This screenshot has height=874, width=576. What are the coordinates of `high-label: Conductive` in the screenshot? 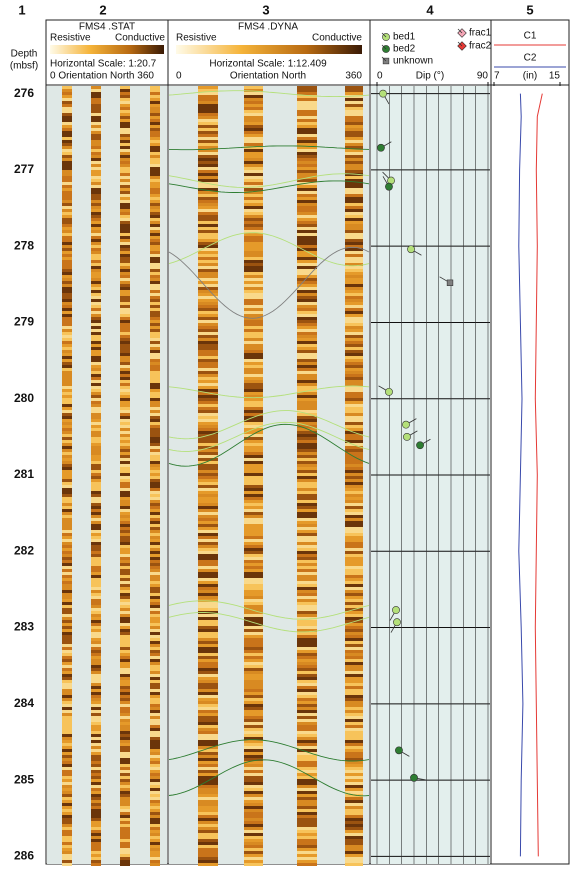 It's located at (140, 38).